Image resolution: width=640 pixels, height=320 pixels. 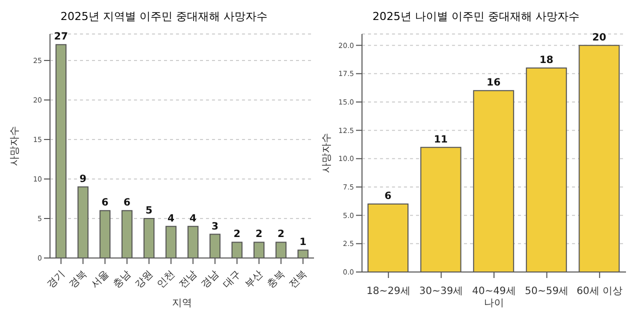 I want to click on x-tick-label: 경기, so click(x=56, y=279).